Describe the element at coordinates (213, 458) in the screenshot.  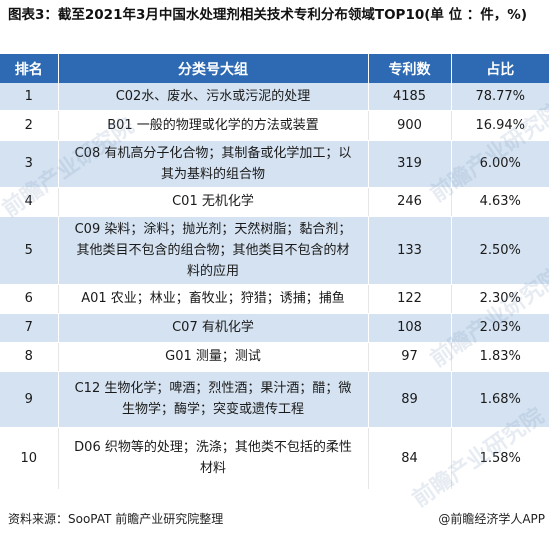
I see `category-cell: D06 织物等的处理；洗涤；其他类不包括的柔性材料` at that location.